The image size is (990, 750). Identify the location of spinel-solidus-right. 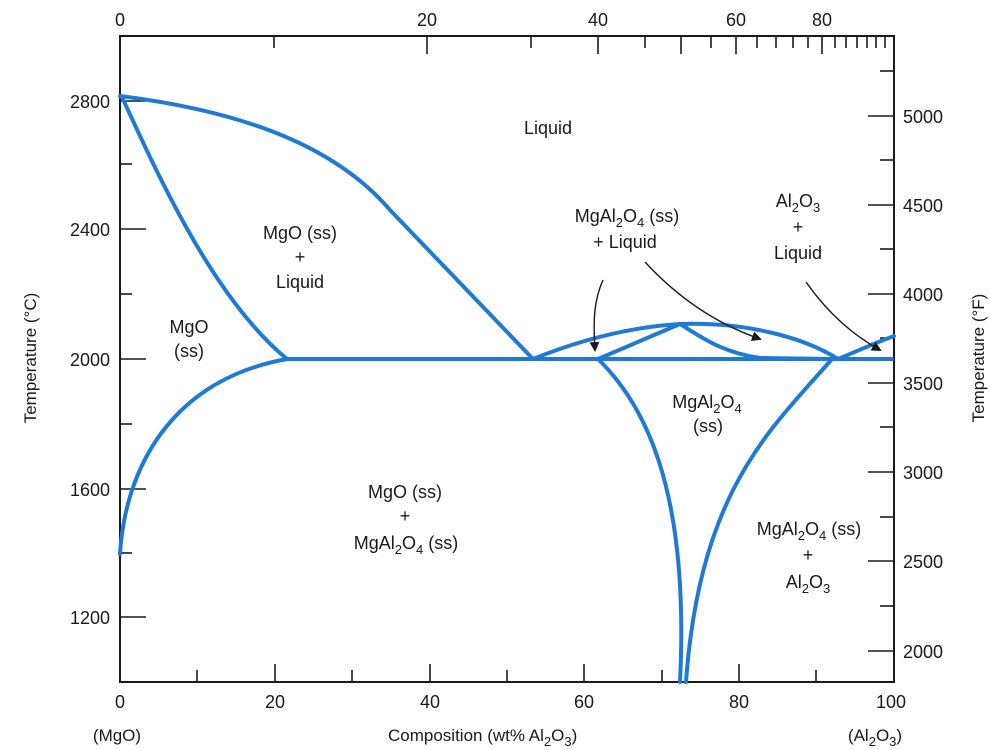
(756, 341).